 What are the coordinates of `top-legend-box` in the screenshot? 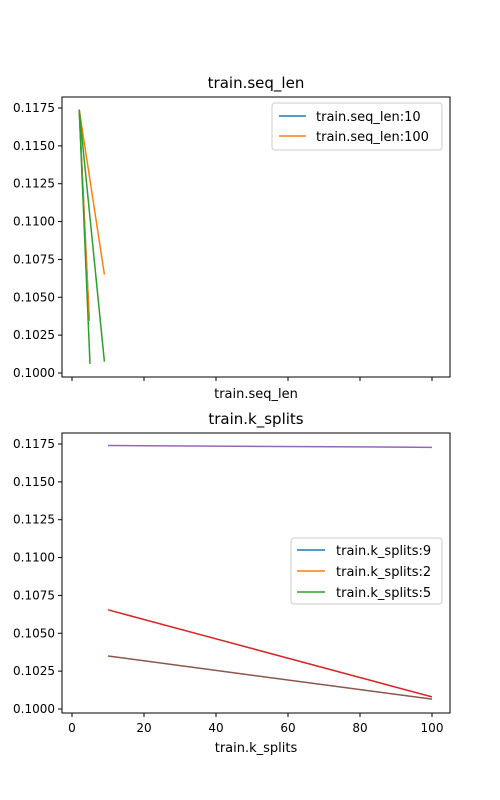 It's located at (357, 126).